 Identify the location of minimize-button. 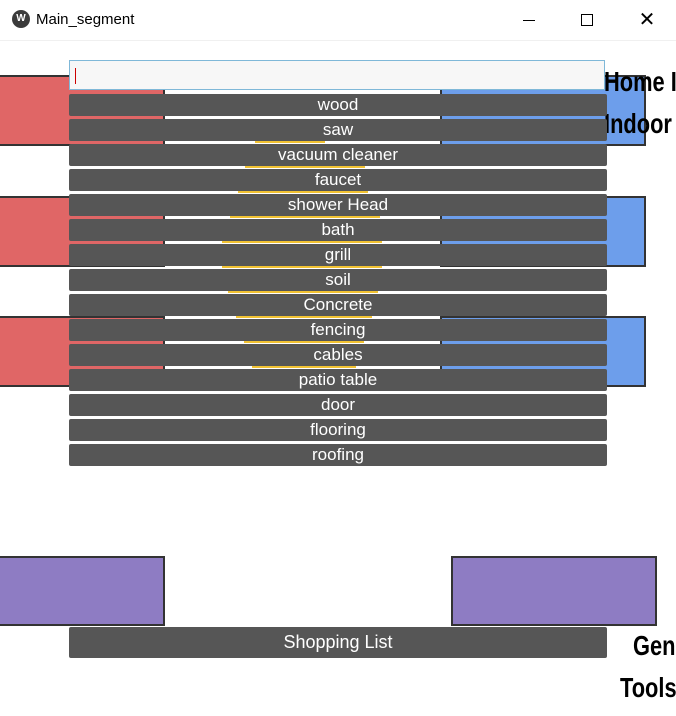
(529, 20).